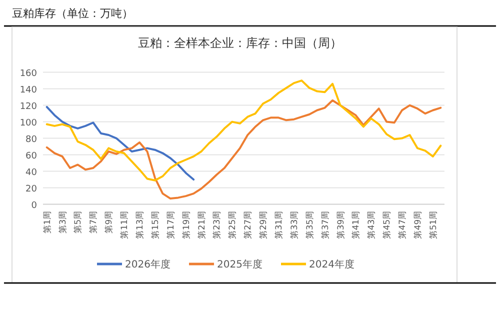  What do you see at coordinates (325, 225) in the screenshot?
I see `x-tick-label: 第37周` at bounding box center [325, 225].